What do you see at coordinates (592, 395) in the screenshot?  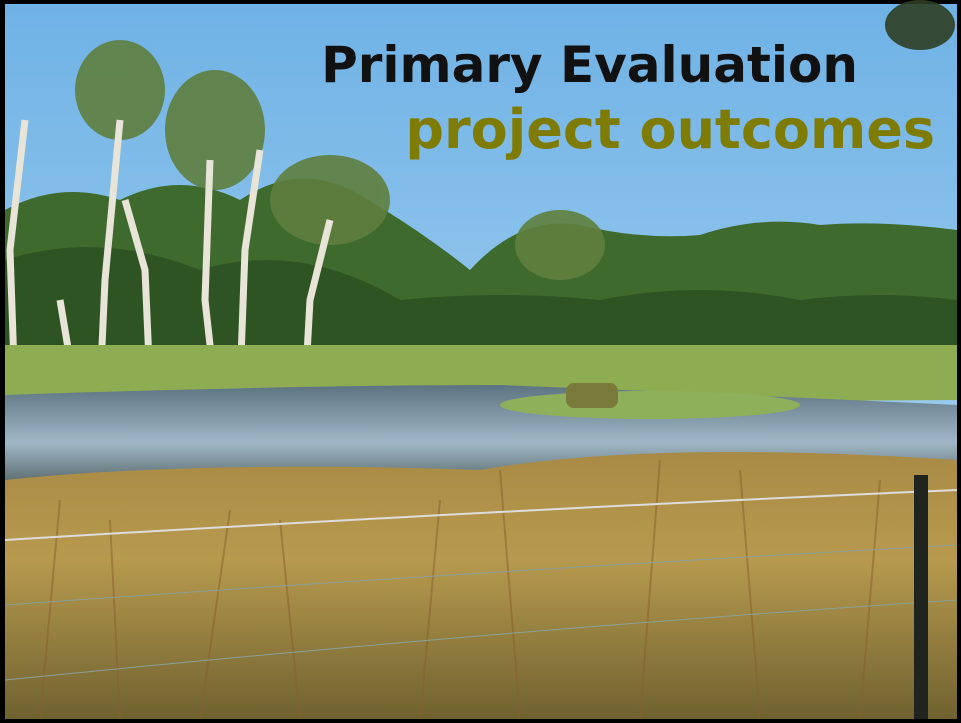 I see `island-reeds` at bounding box center [592, 395].